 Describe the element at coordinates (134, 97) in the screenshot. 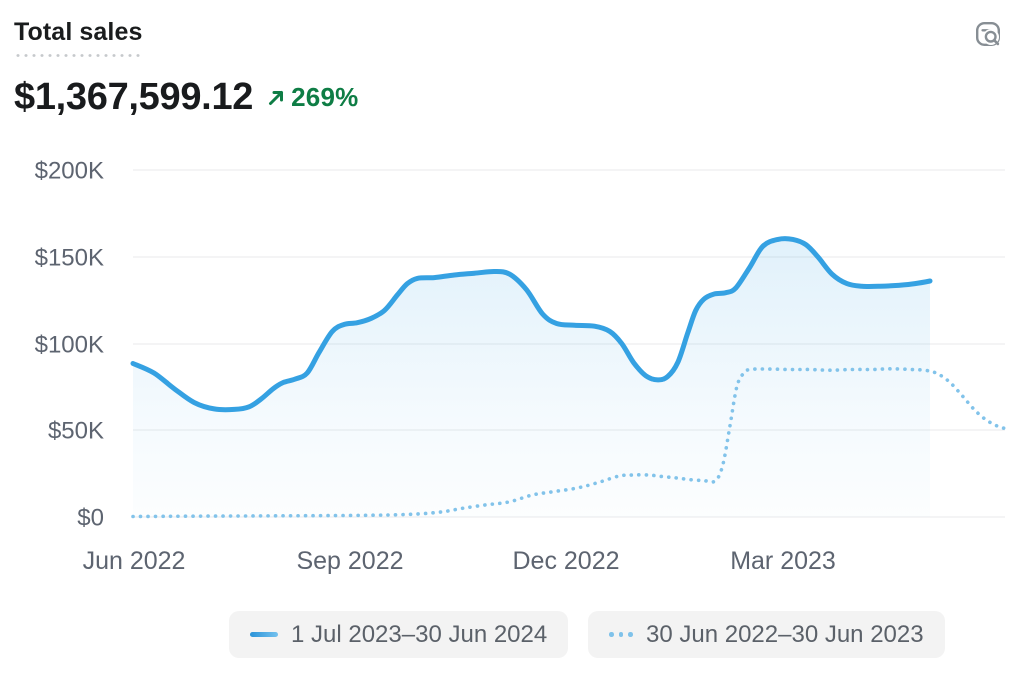

I see `metric-value: $1,367,599.12` at that location.